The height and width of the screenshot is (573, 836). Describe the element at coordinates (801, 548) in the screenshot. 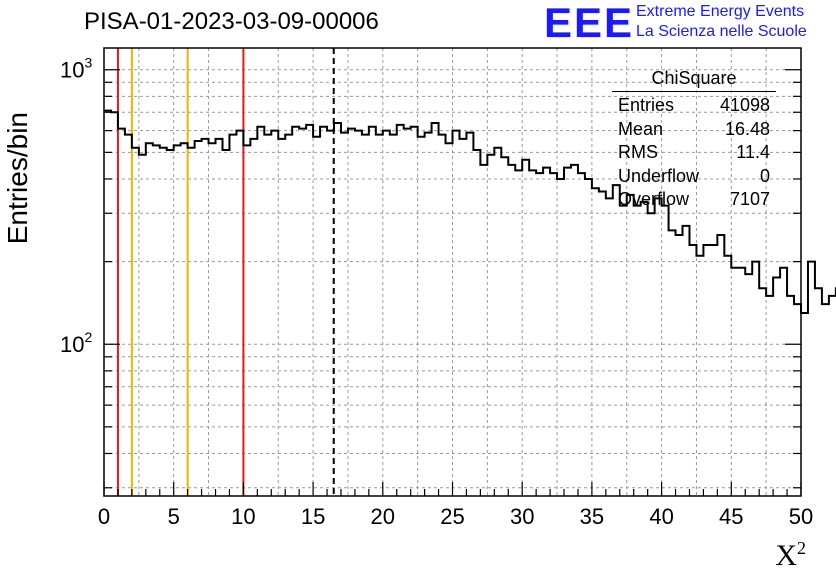

I see `x-axis-label-superscript: 2` at that location.